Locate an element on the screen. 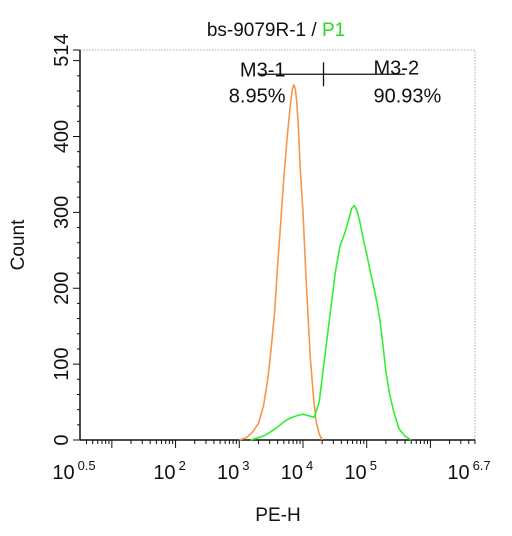  marker-gates: M3-1 8.95% M3-2 90.93% is located at coordinates (335, 82).